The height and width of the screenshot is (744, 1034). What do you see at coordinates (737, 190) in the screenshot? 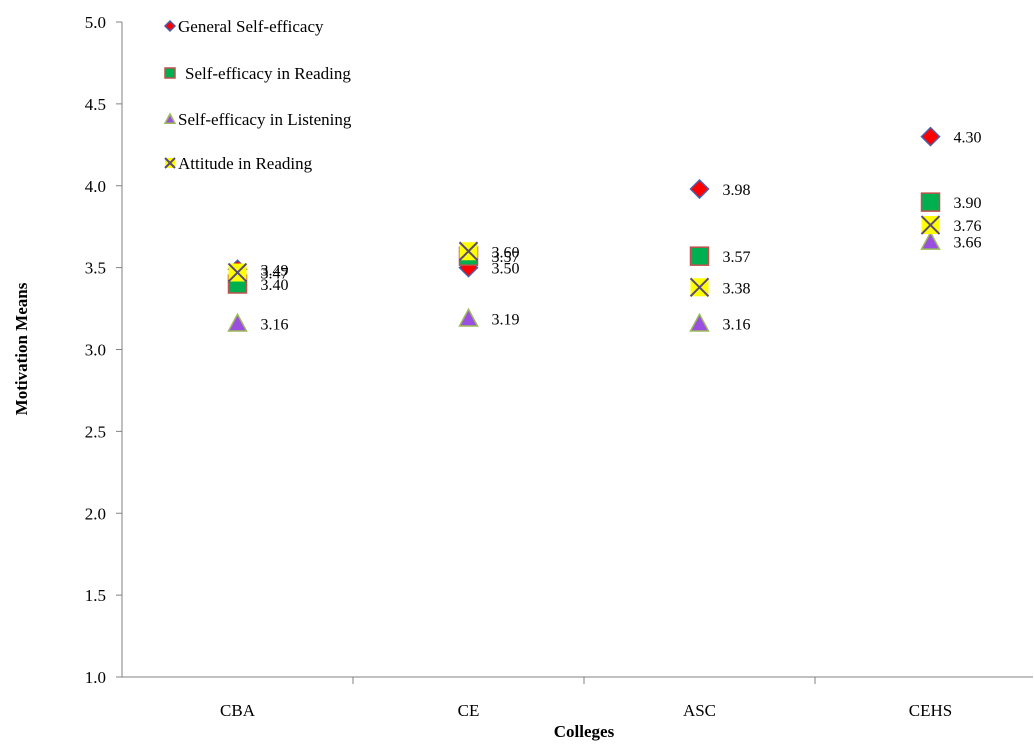
I see `data-label-general-self-efficacy-asc: 3.98` at bounding box center [737, 190].